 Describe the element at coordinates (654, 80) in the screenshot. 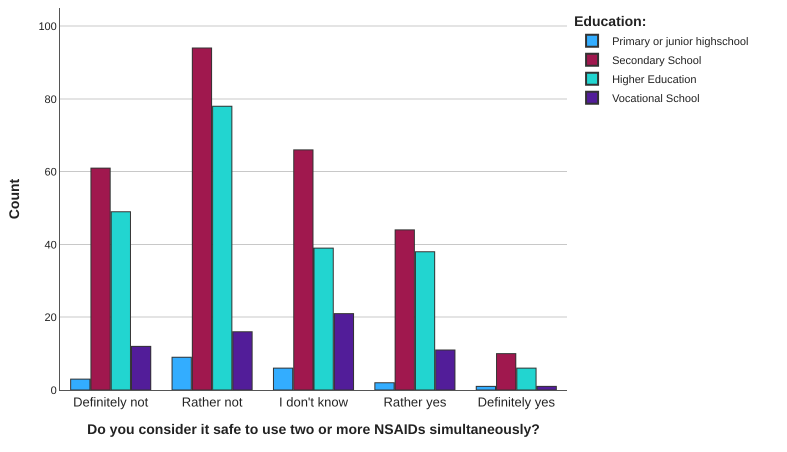

I see `legend-label: Higher Education` at that location.